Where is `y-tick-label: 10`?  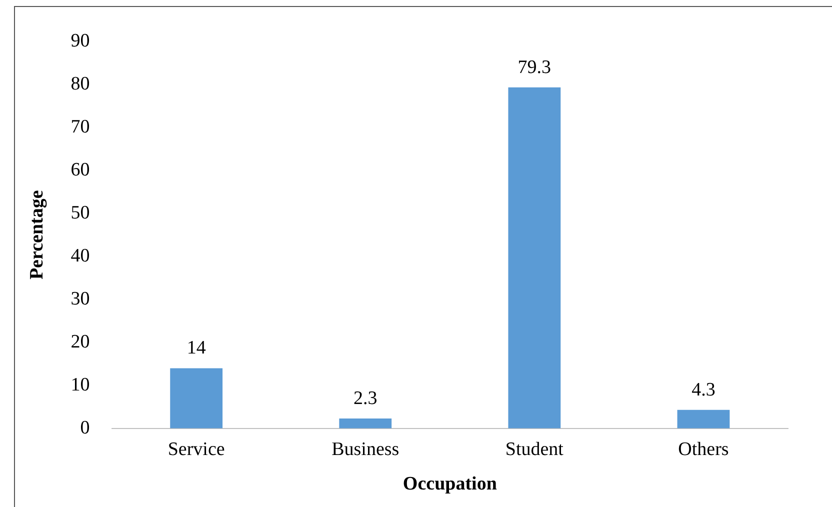
y-tick-label: 10 is located at coordinates (80, 385).